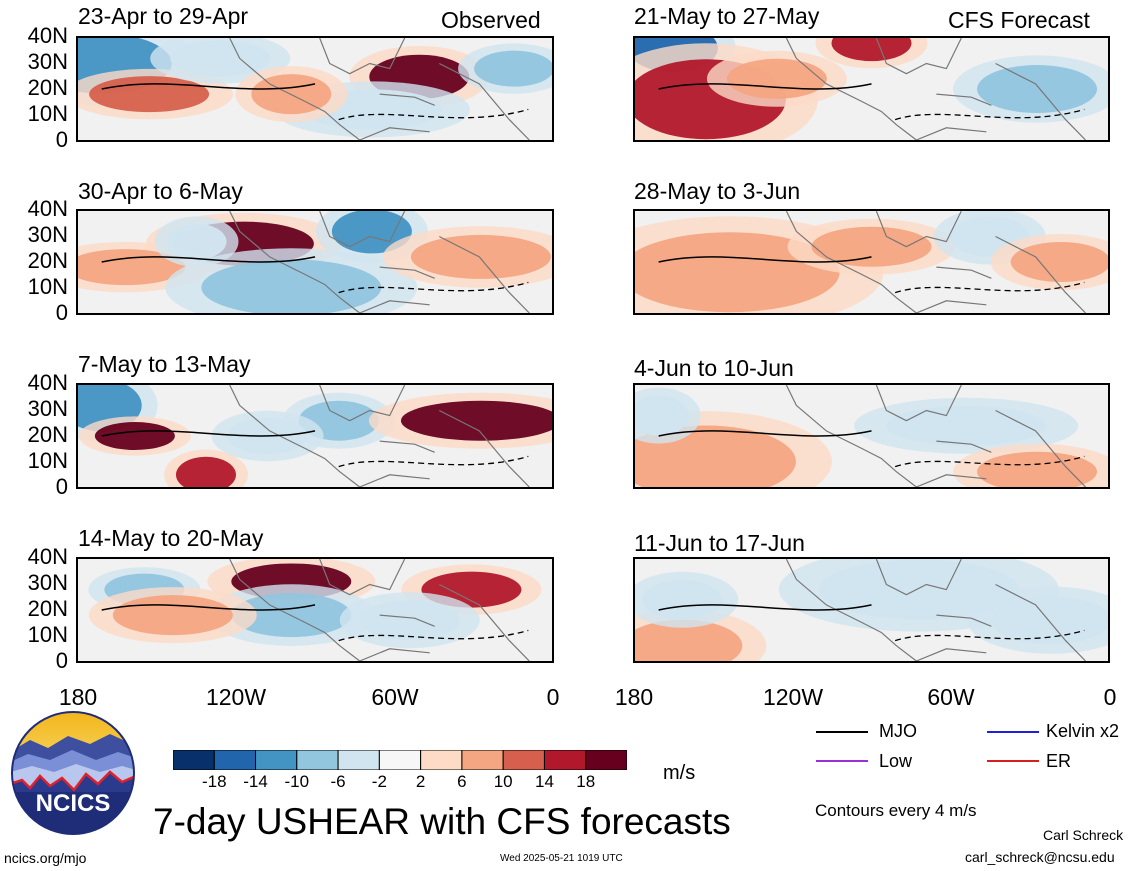  I want to click on forecast-label: CFS Forecast, so click(1019, 20).